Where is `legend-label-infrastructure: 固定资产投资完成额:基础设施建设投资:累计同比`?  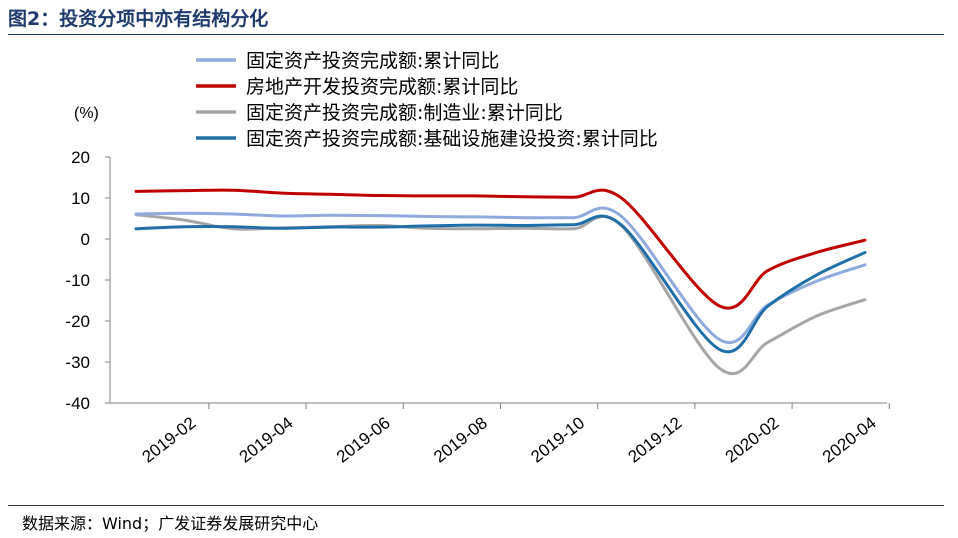
legend-label-infrastructure: 固定资产投资完成额:基础设施建设投资:累计同比 is located at coordinates (452, 139).